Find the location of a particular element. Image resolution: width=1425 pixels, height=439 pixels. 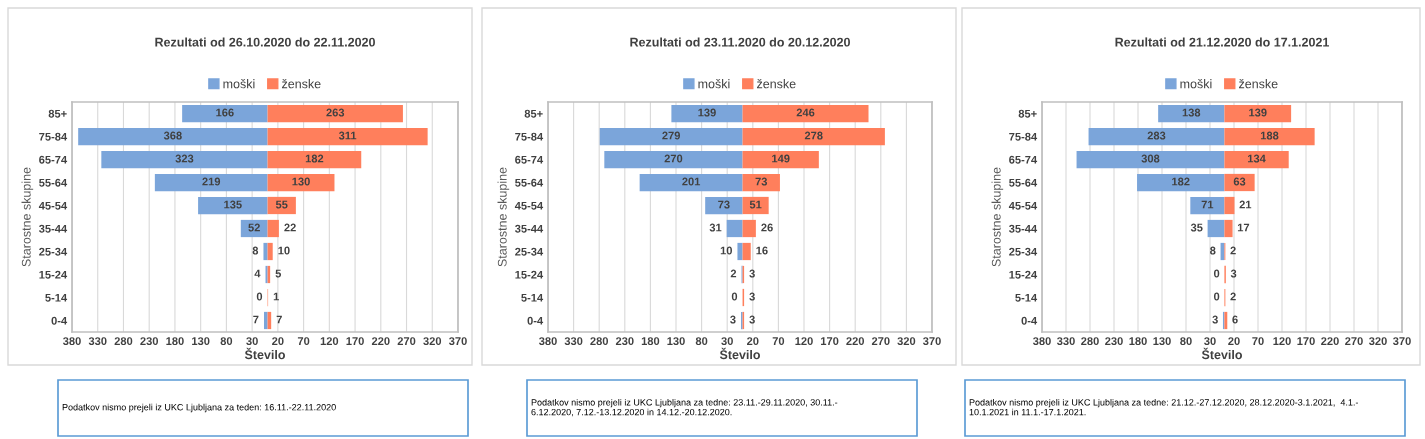

data-label: 5 is located at coordinates (278, 273).